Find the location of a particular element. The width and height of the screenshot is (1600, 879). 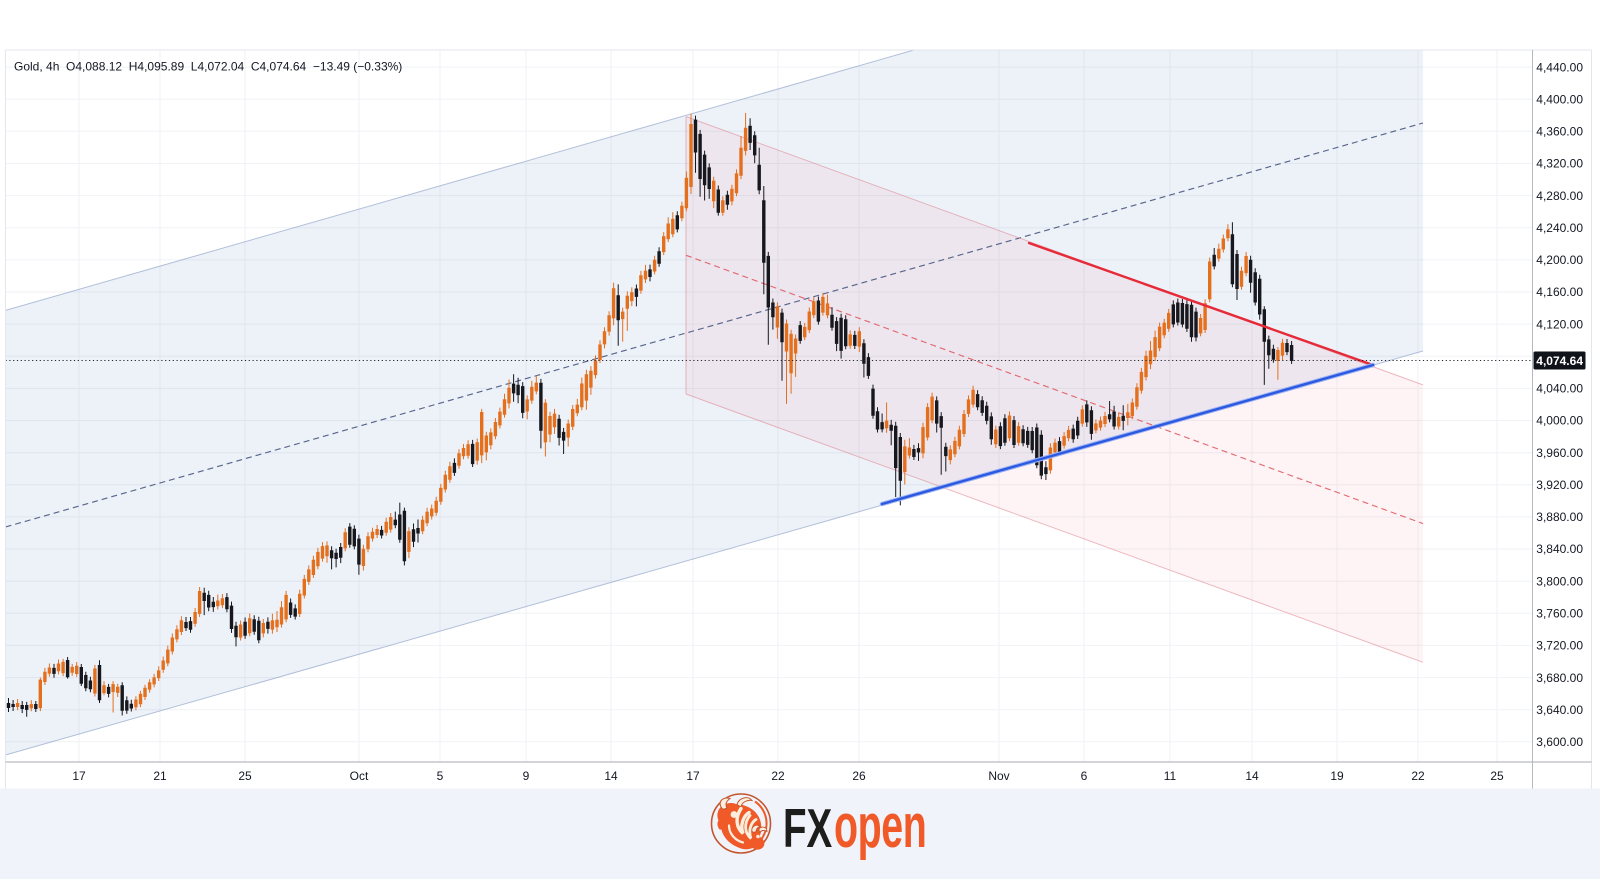

svg-text: 5 is located at coordinates (440, 776).